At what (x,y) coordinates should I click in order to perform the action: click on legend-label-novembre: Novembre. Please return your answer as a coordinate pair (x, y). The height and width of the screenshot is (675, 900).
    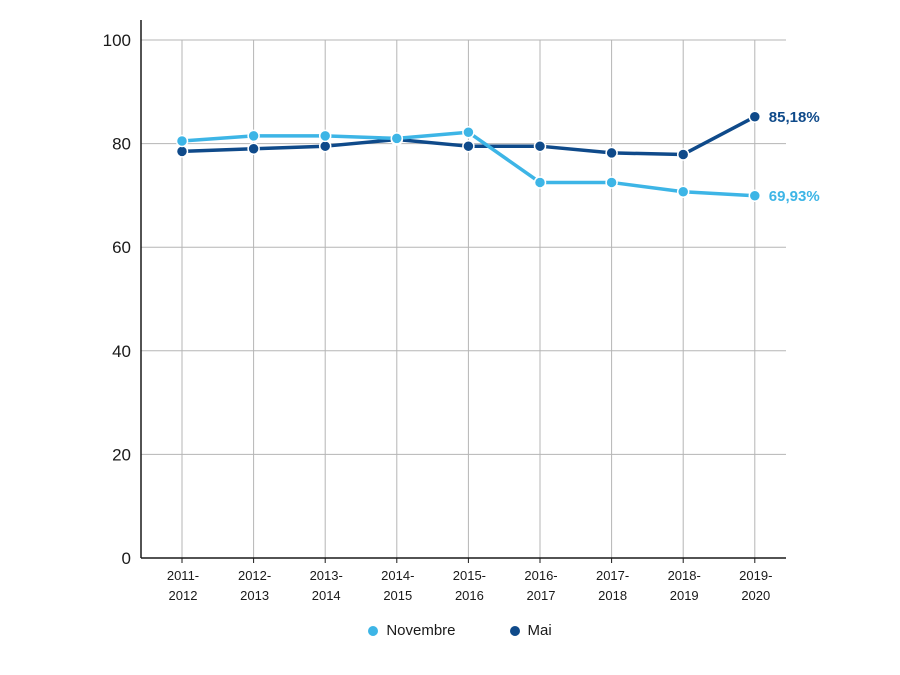
    Looking at the image, I should click on (421, 630).